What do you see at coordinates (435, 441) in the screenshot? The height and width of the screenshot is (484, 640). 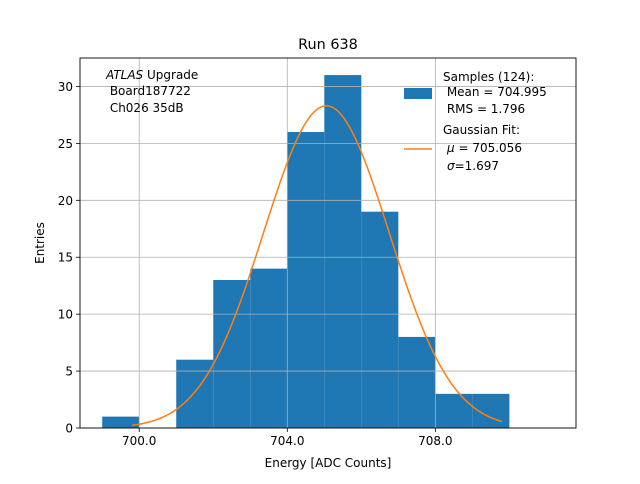 I see `x-tick-label: 708.0` at bounding box center [435, 441].